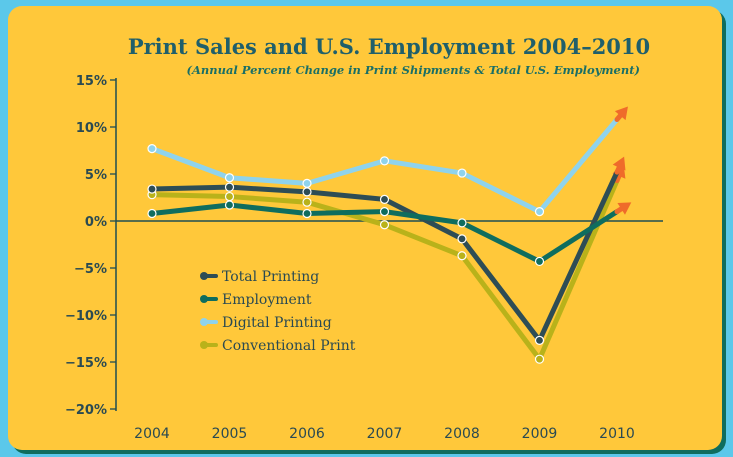  I want to click on y-tick-label: −10%, so click(86, 316).